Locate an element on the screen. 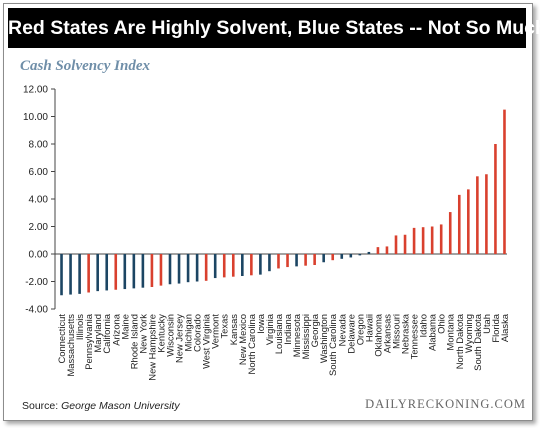 The width and height of the screenshot is (540, 428). category-label: Washington is located at coordinates (323, 338).